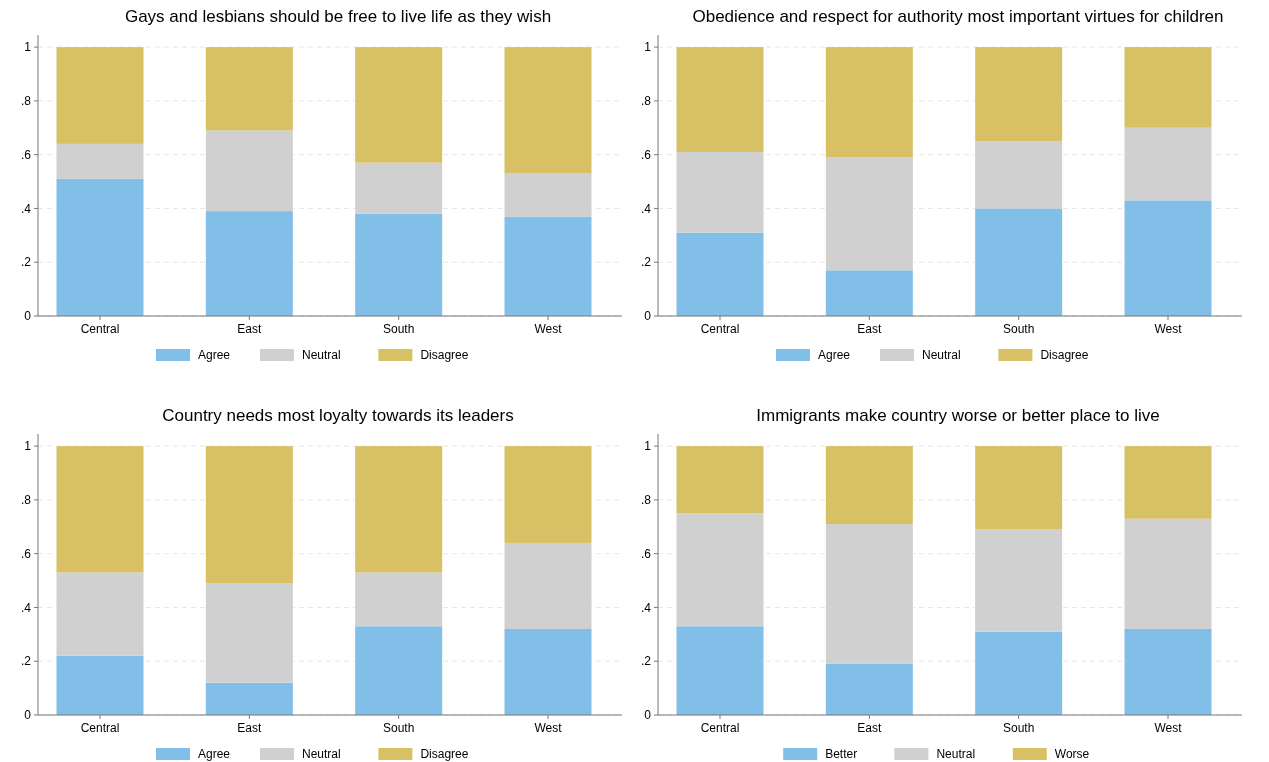 The height and width of the screenshot is (762, 1269). Describe the element at coordinates (841, 754) in the screenshot. I see `legend-label: Better` at that location.